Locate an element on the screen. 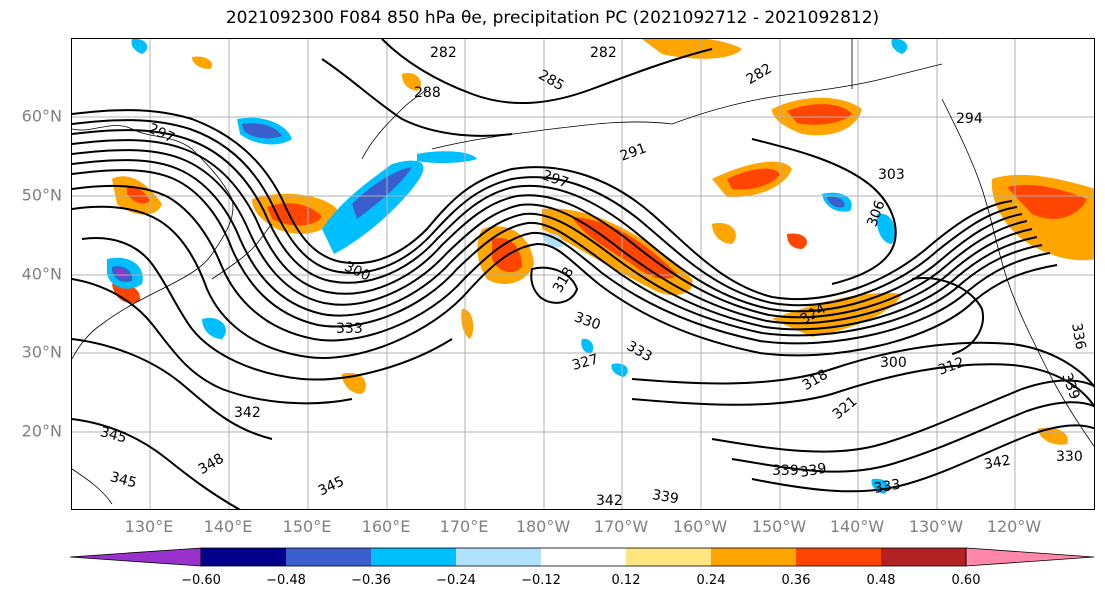 The width and height of the screenshot is (1105, 603). lat-label-50n: 50°N is located at coordinates (41, 195).